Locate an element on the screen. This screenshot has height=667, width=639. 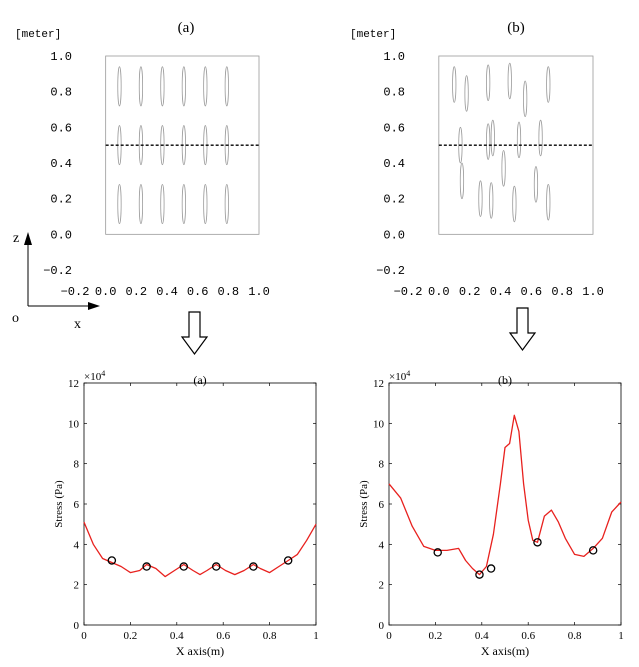
plot-title: (b) is located at coordinates (505, 380).